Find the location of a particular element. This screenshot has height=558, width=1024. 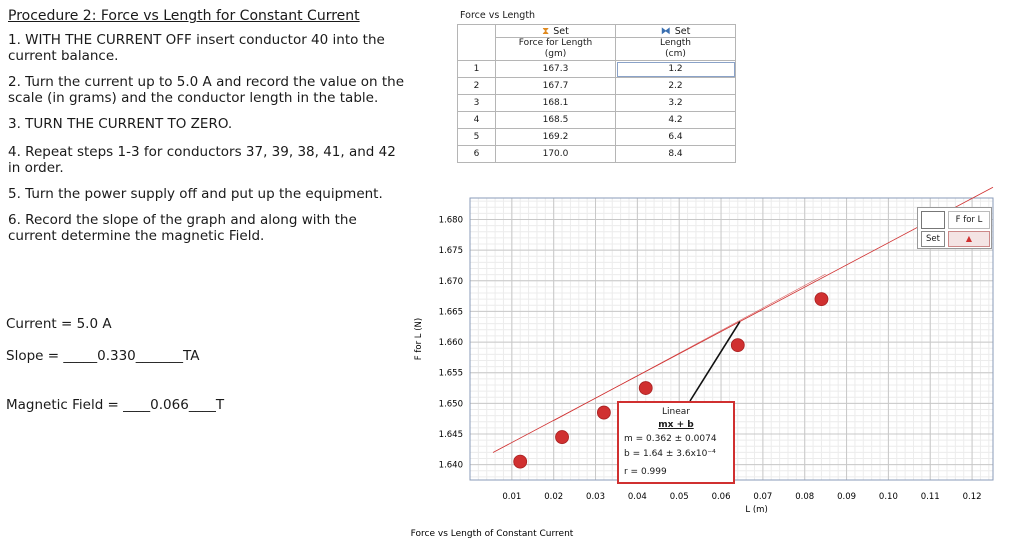

current-answer: Current = 5.0 A is located at coordinates (59, 324).